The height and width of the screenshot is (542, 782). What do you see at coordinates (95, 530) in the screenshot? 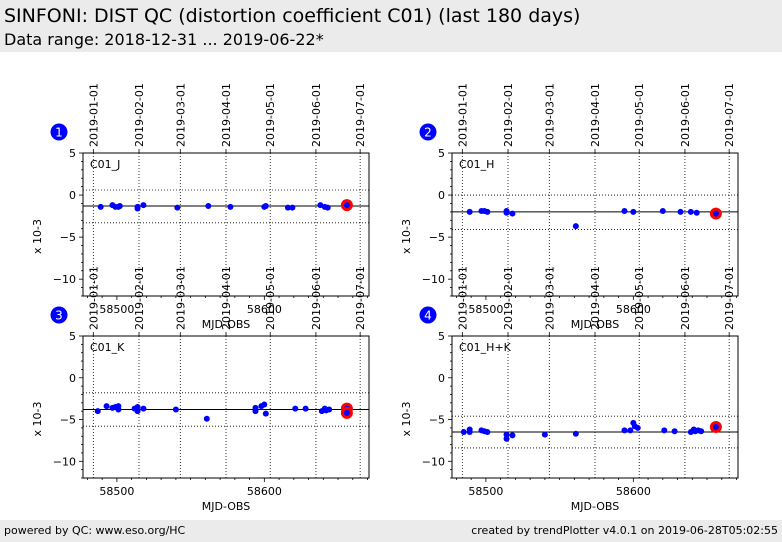
I see `footer-powered-by: powered by QC: www.eso.org/HC` at bounding box center [95, 530].